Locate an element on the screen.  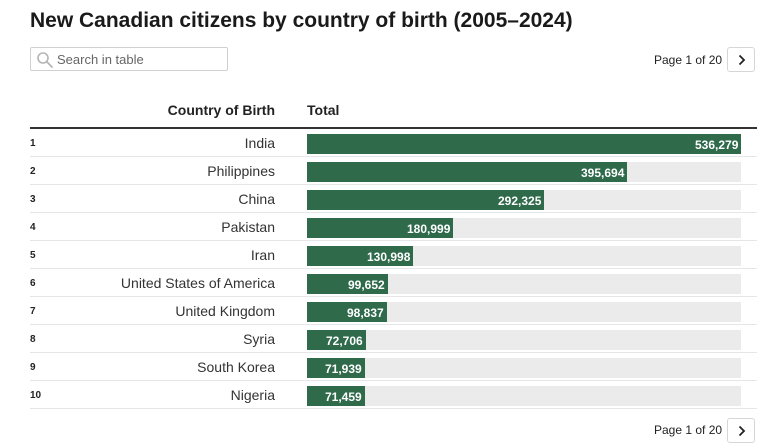
table-row: 10 Nigeria 71,459 is located at coordinates (393, 395).